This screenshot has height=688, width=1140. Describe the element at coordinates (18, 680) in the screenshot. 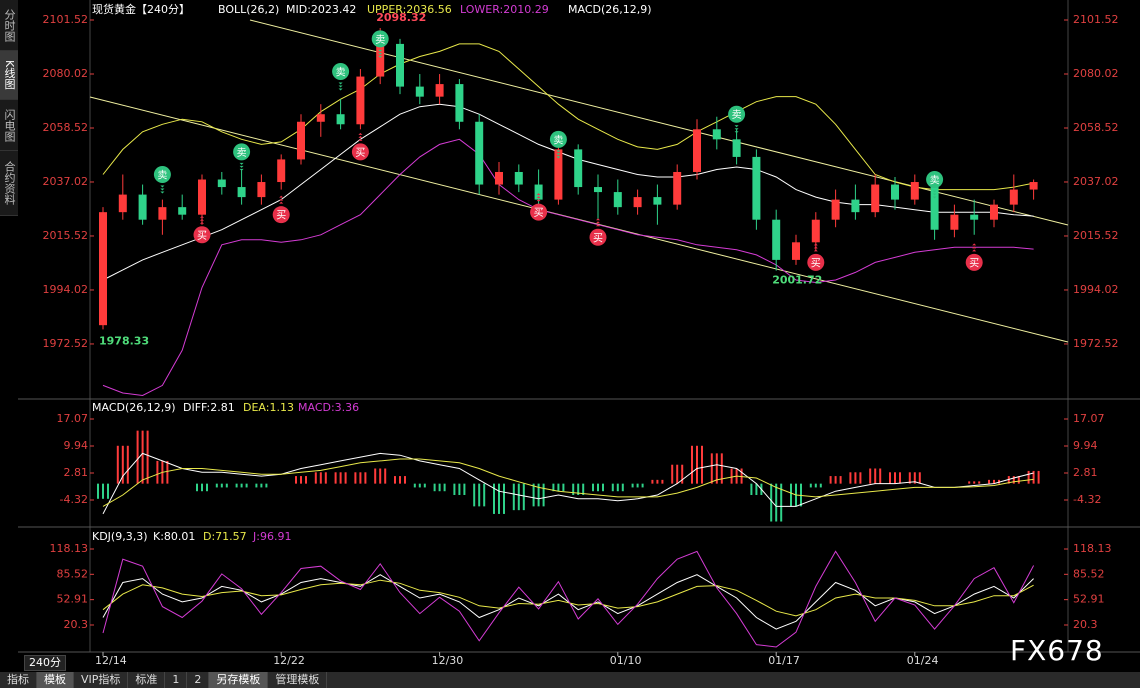

I see `toolbar-button: 指标` at that location.